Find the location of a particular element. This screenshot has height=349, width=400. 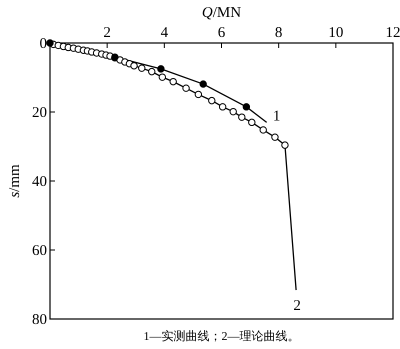

y-tick-label: 20 is located at coordinates (39, 113).